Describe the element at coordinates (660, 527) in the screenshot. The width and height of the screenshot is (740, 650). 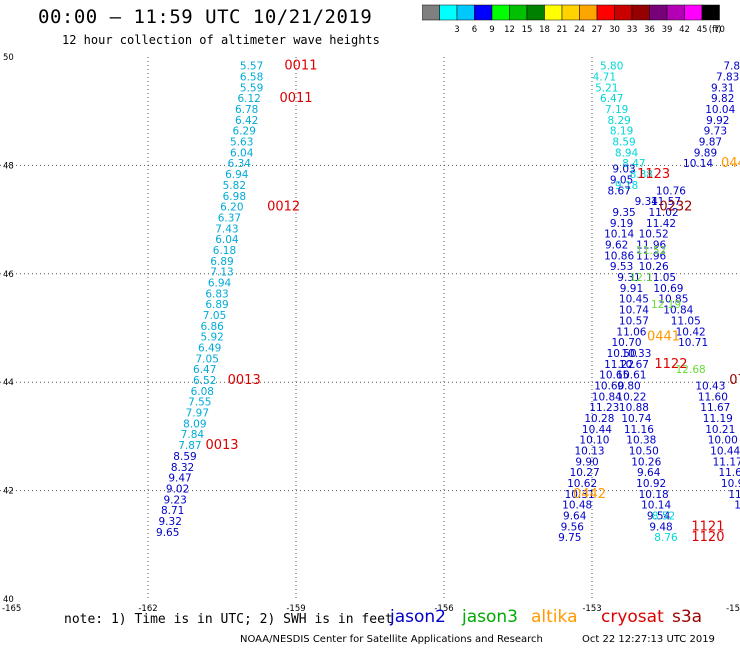
I see `wave-height-point: 9.48` at that location.